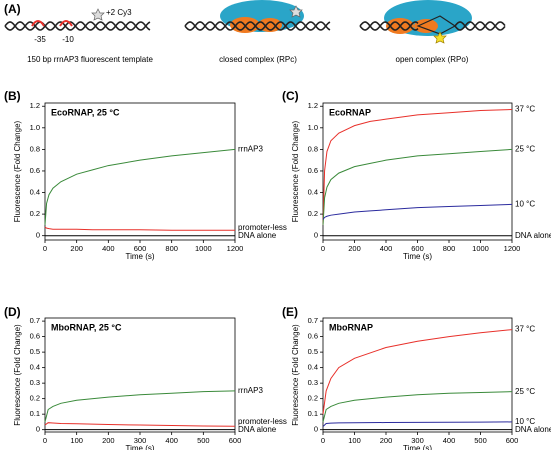  I want to click on series-label: 10 °C, so click(525, 421).